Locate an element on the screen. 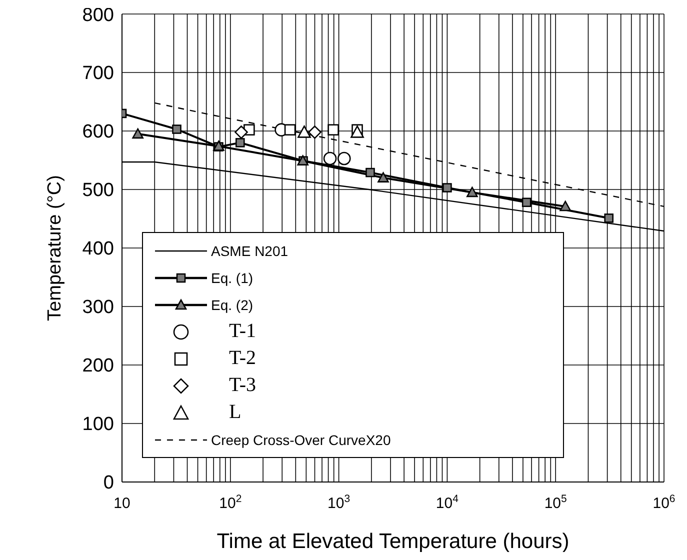 Image resolution: width=687 pixels, height=560 pixels. legend-label: T-3 is located at coordinates (242, 385).